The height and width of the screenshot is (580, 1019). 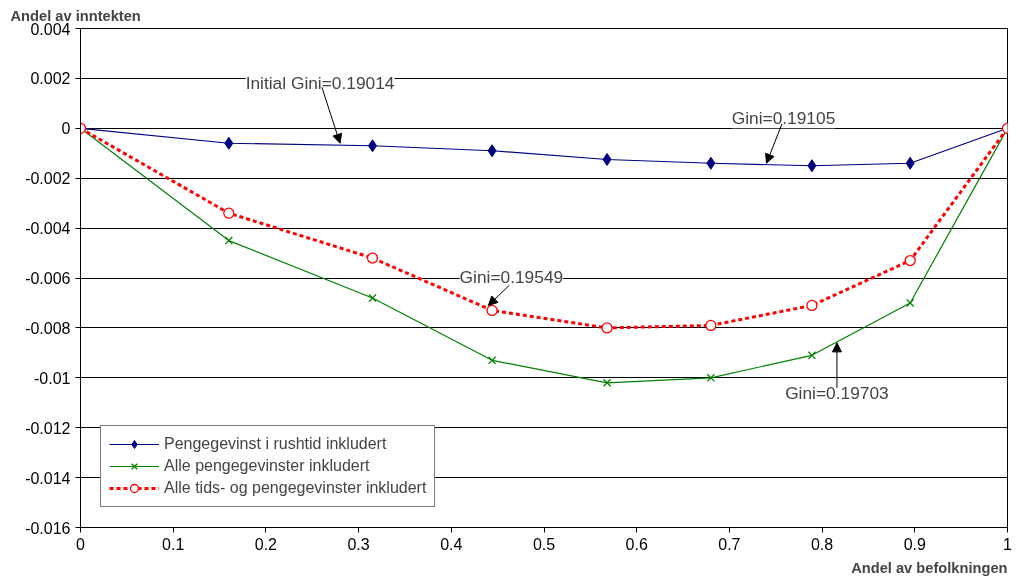 What do you see at coordinates (1008, 544) in the screenshot?
I see `x-tick-label: 1` at bounding box center [1008, 544].